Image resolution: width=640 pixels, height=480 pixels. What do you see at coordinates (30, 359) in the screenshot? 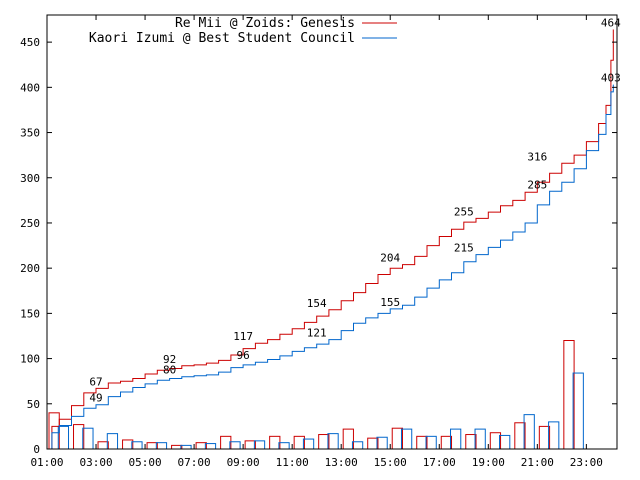
I see `y-tick-label: 100` at bounding box center [30, 359].